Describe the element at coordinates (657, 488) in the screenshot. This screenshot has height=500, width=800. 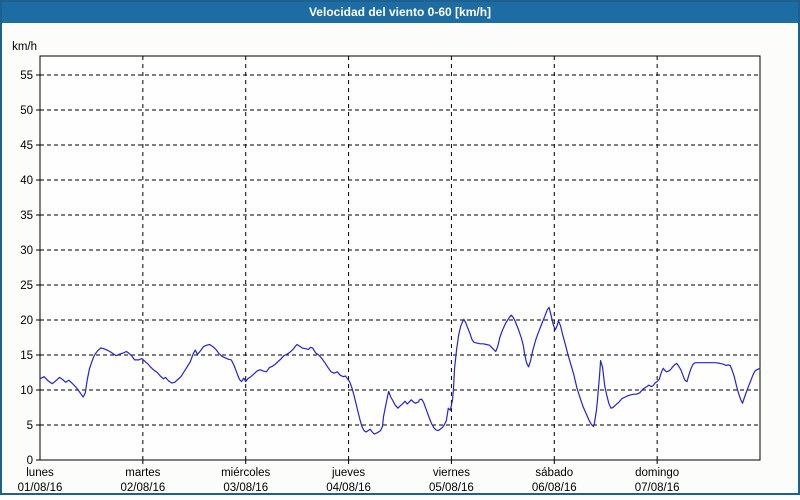
I see `x-day-date-label: 07/08/16` at that location.